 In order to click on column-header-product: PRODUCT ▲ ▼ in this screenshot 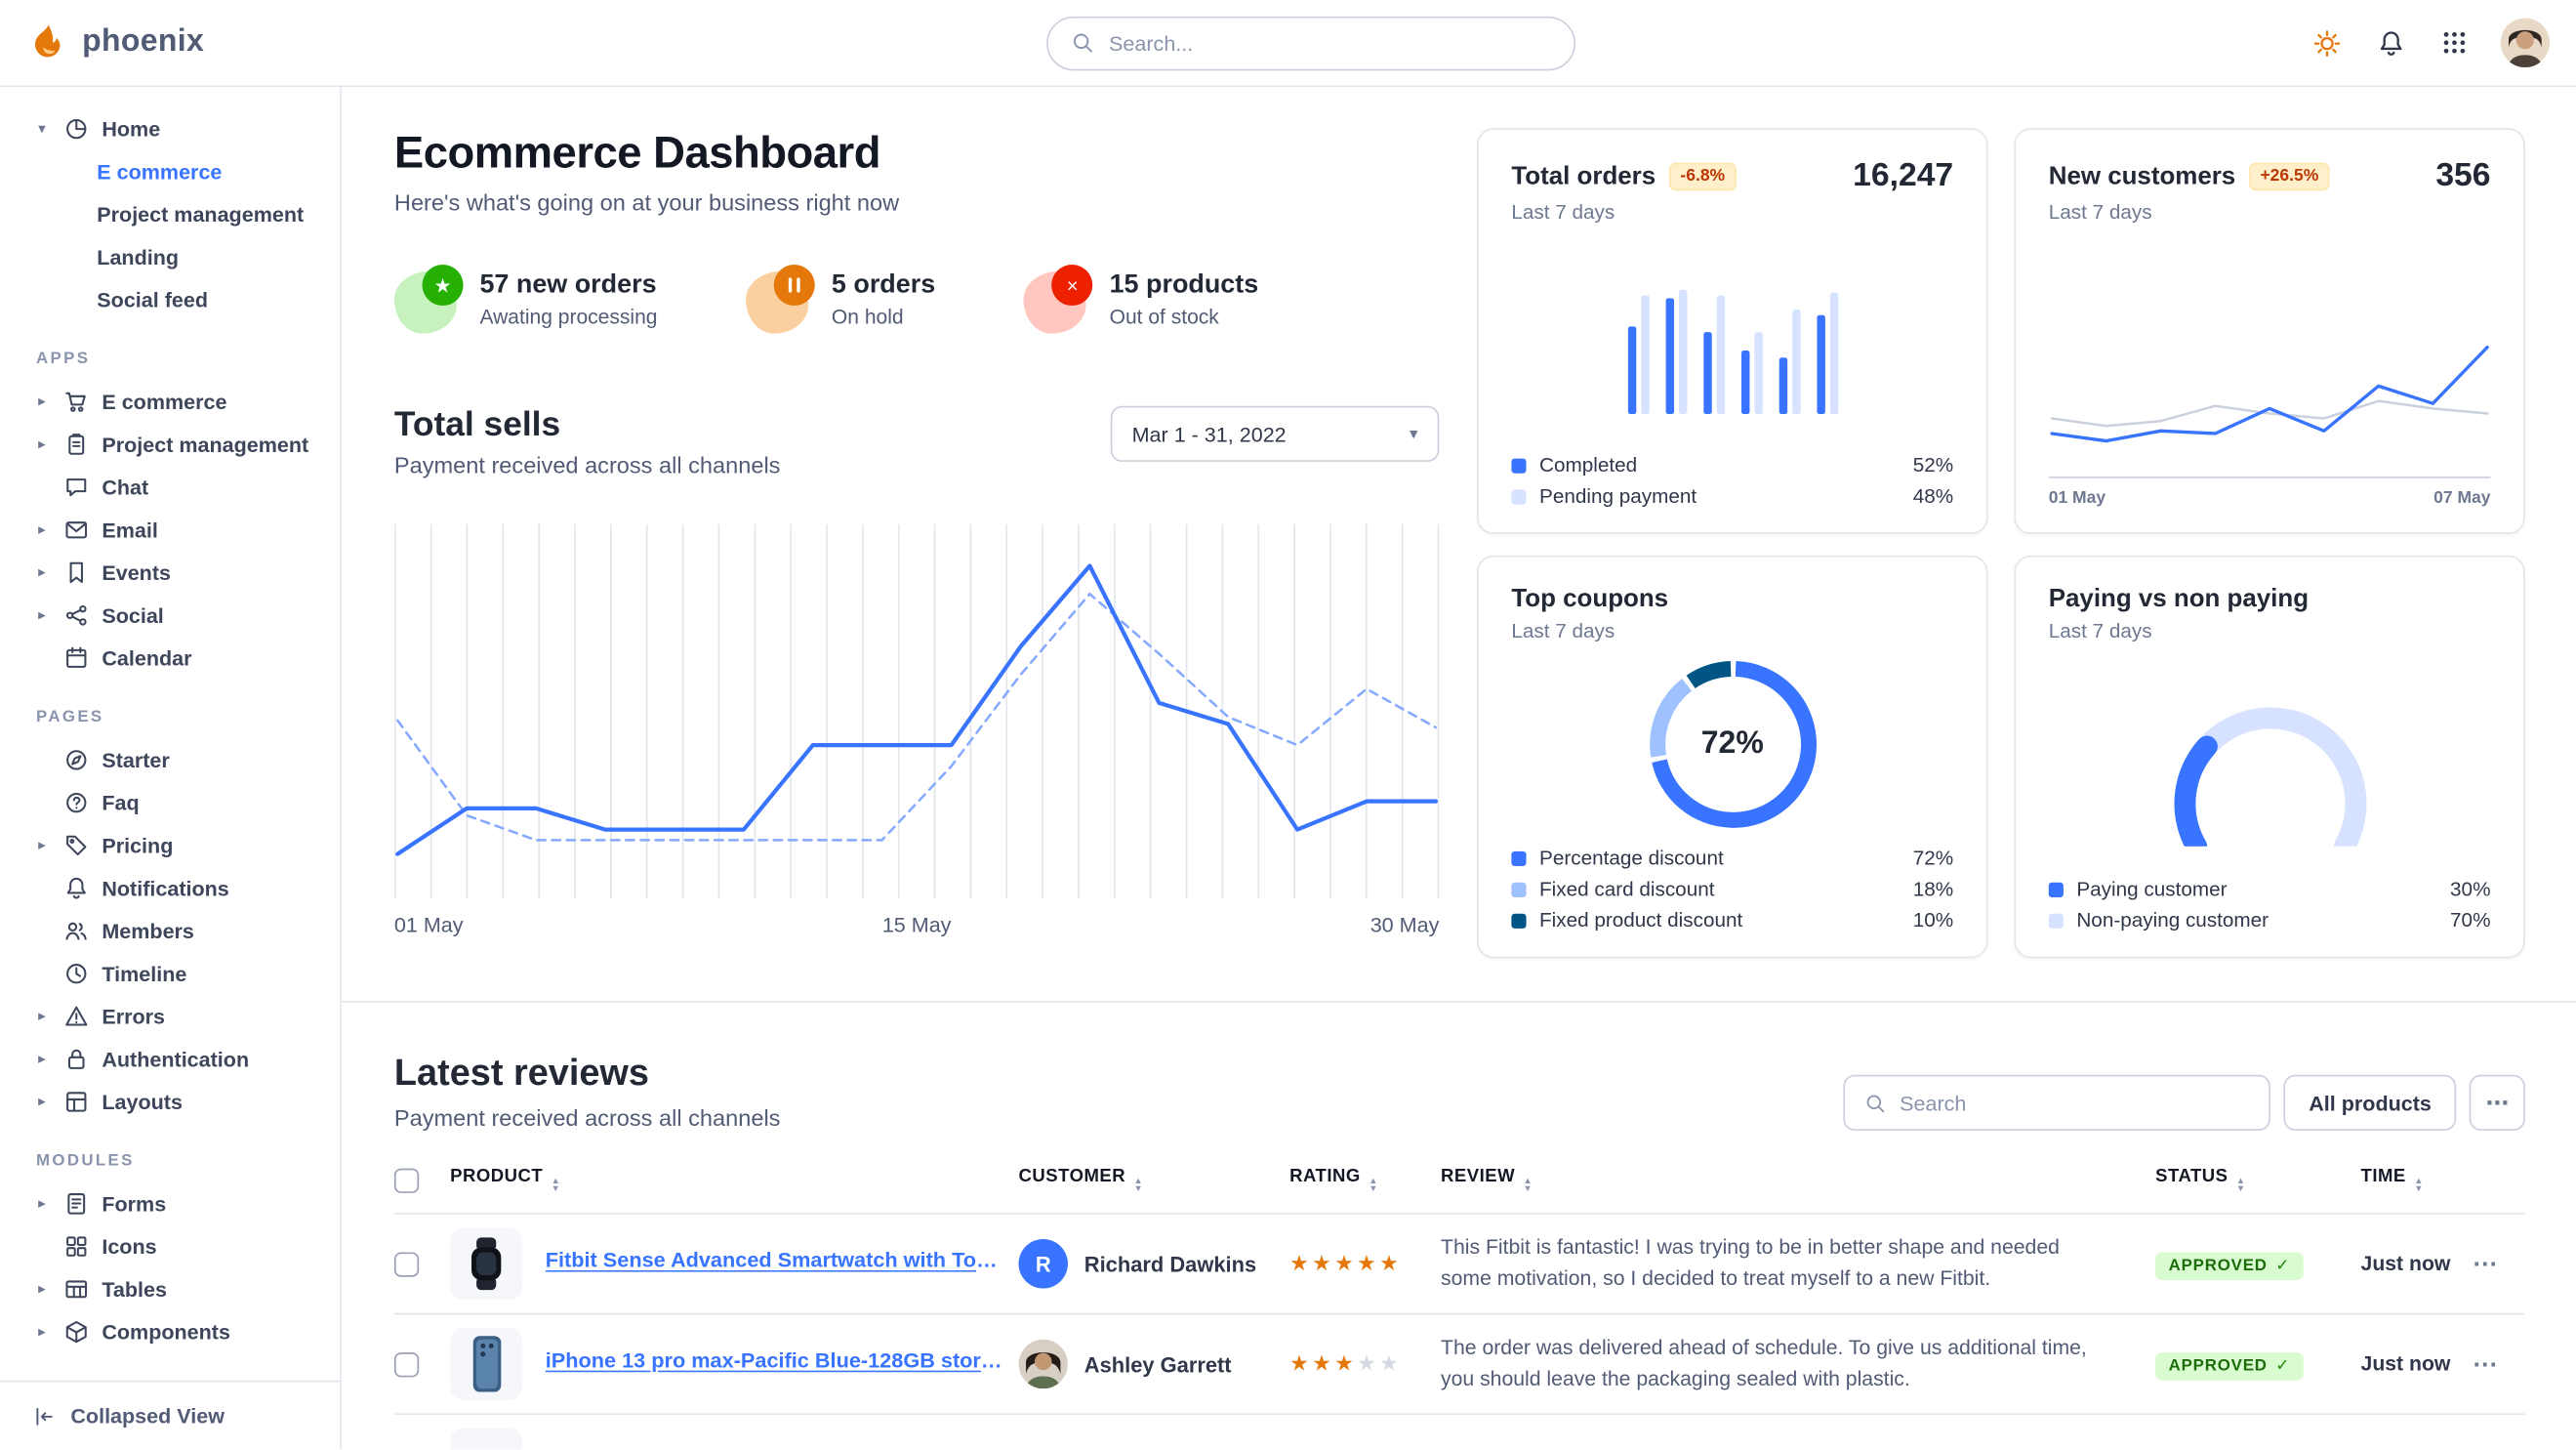, I will do `click(734, 1190)`.